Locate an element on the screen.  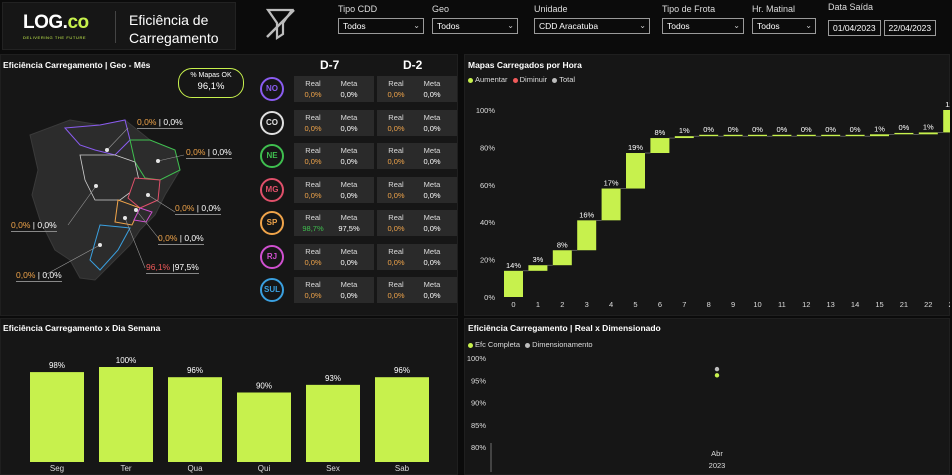
x-tick-label: 4 is located at coordinates (611, 304).